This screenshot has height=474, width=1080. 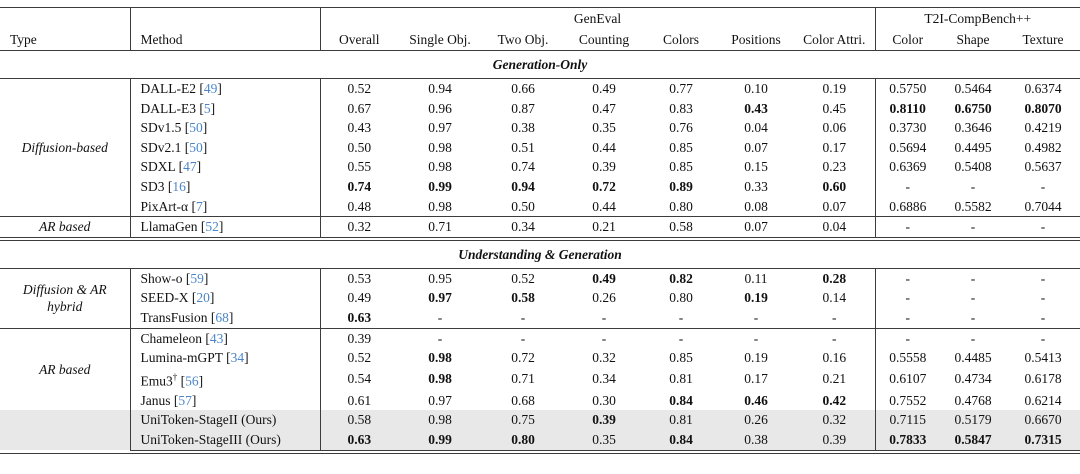 What do you see at coordinates (222, 317) in the screenshot?
I see `citation-ref: 68` at bounding box center [222, 317].